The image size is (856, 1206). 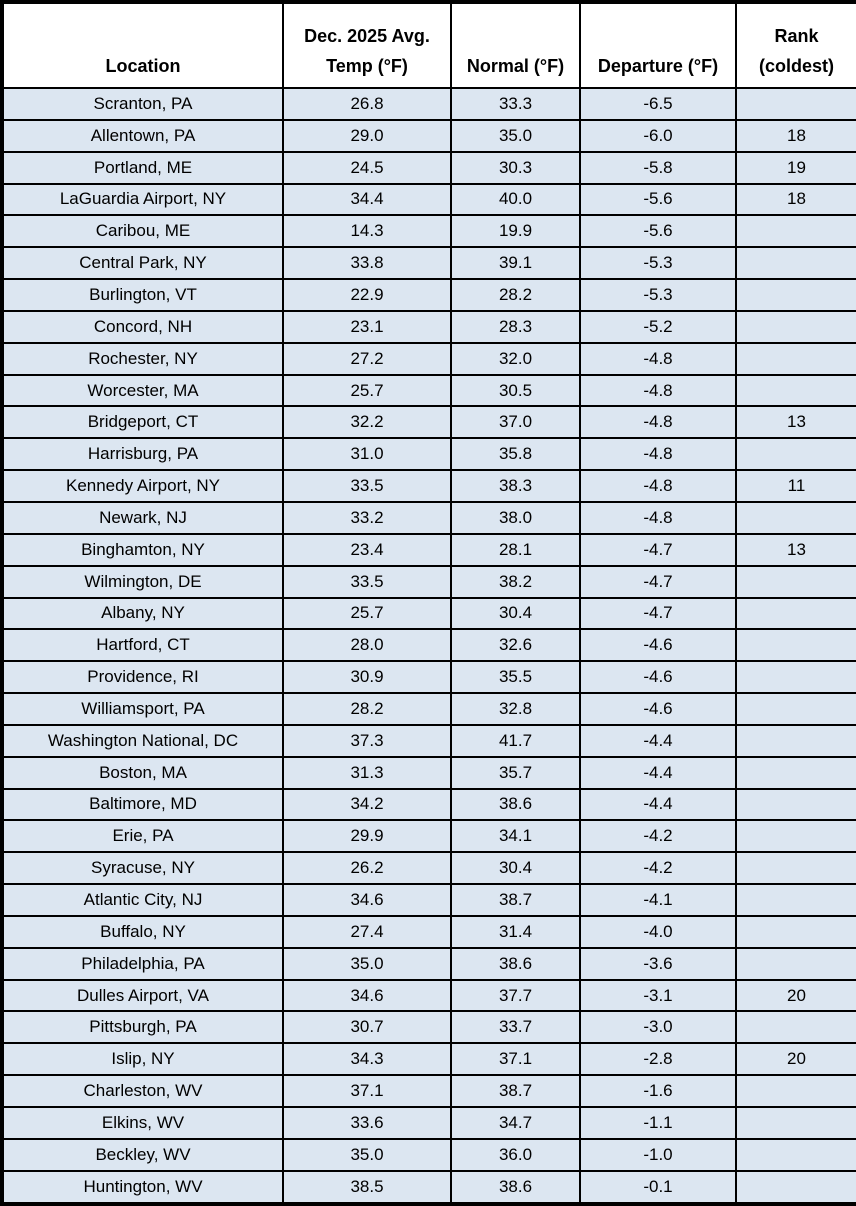 What do you see at coordinates (142, 1027) in the screenshot?
I see `location-cell: Pittsburgh, PA` at bounding box center [142, 1027].